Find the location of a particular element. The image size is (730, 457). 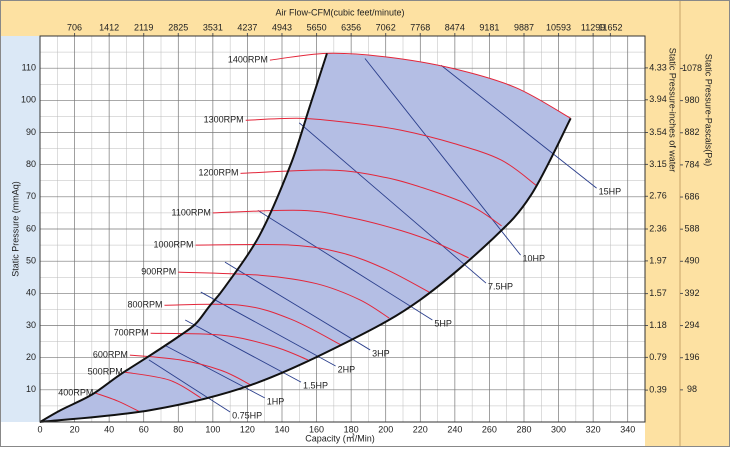

top-tick-label: 11299 is located at coordinates (593, 27).